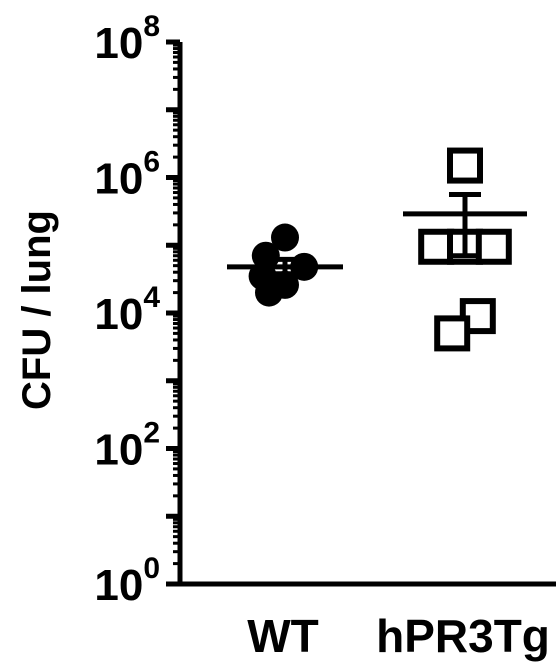 The width and height of the screenshot is (560, 664). I want to click on y-tick-exponent: 6, so click(151, 162).